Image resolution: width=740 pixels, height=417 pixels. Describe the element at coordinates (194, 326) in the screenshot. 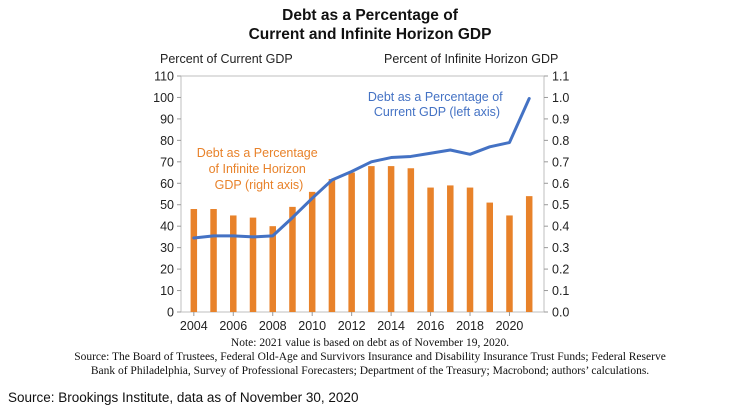

I see `x-tick-label: 2004` at that location.